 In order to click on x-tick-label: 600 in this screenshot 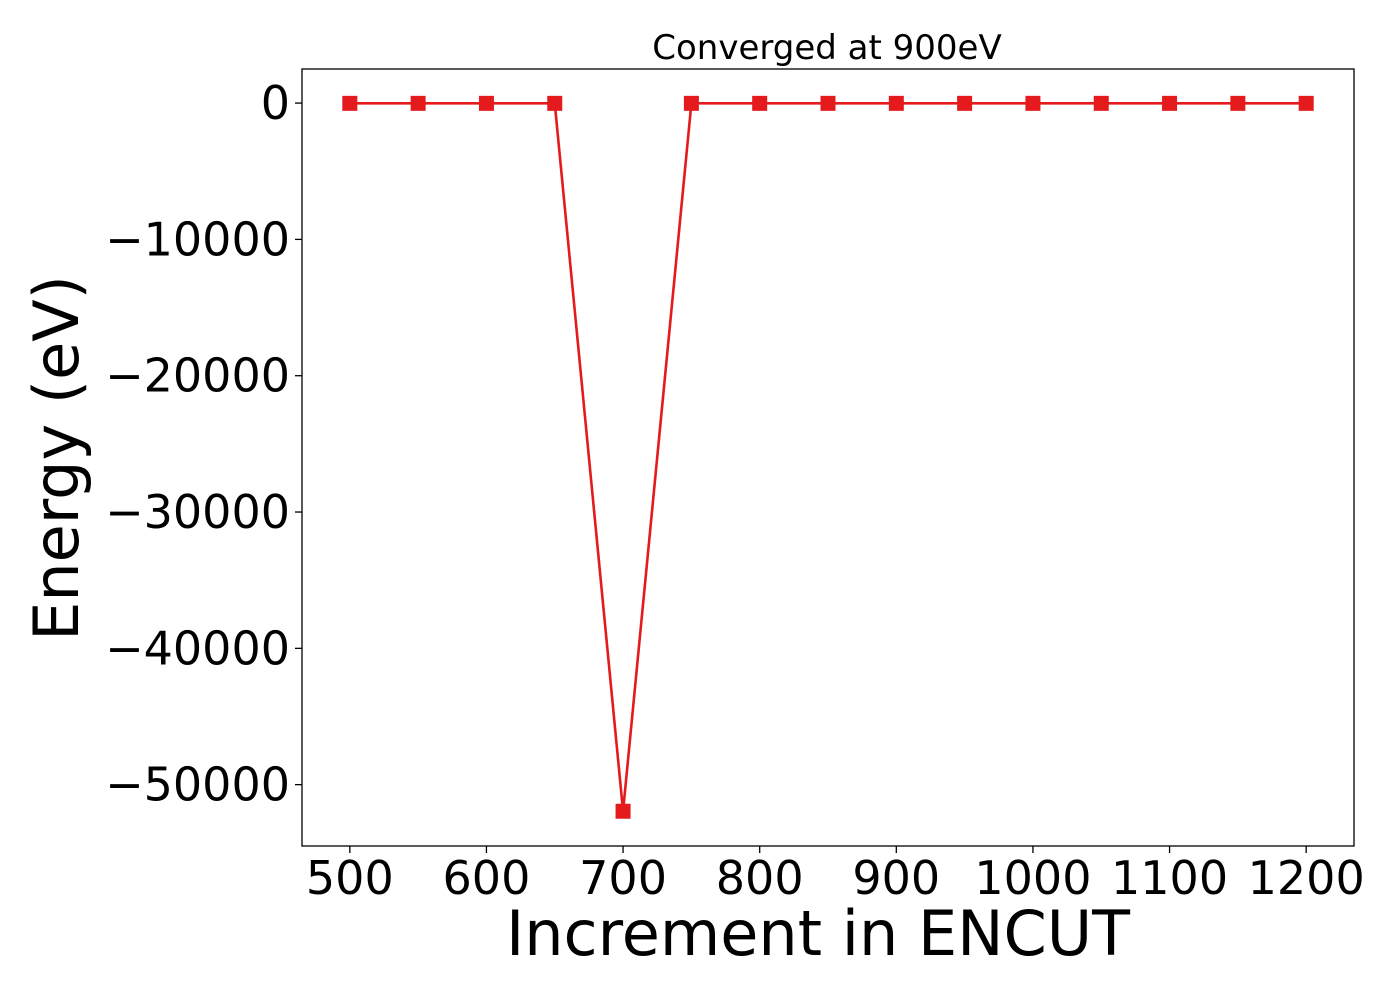, I will do `click(487, 878)`.